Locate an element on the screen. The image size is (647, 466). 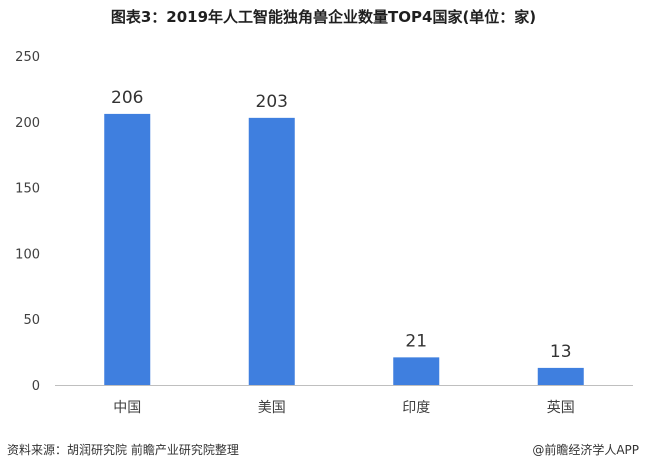
chart-title: 图表3：2019年人工智能独角兽企业数量TOP4国家(单位：家) is located at coordinates (323, 17).